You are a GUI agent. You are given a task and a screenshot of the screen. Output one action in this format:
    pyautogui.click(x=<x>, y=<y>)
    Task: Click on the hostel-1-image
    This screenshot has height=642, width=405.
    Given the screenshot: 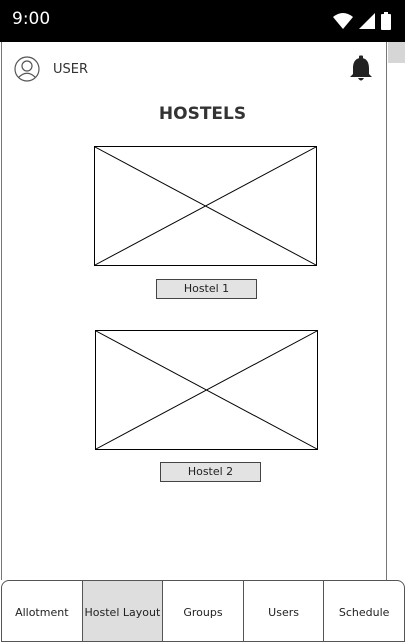 What is the action you would take?
    pyautogui.click(x=205, y=206)
    